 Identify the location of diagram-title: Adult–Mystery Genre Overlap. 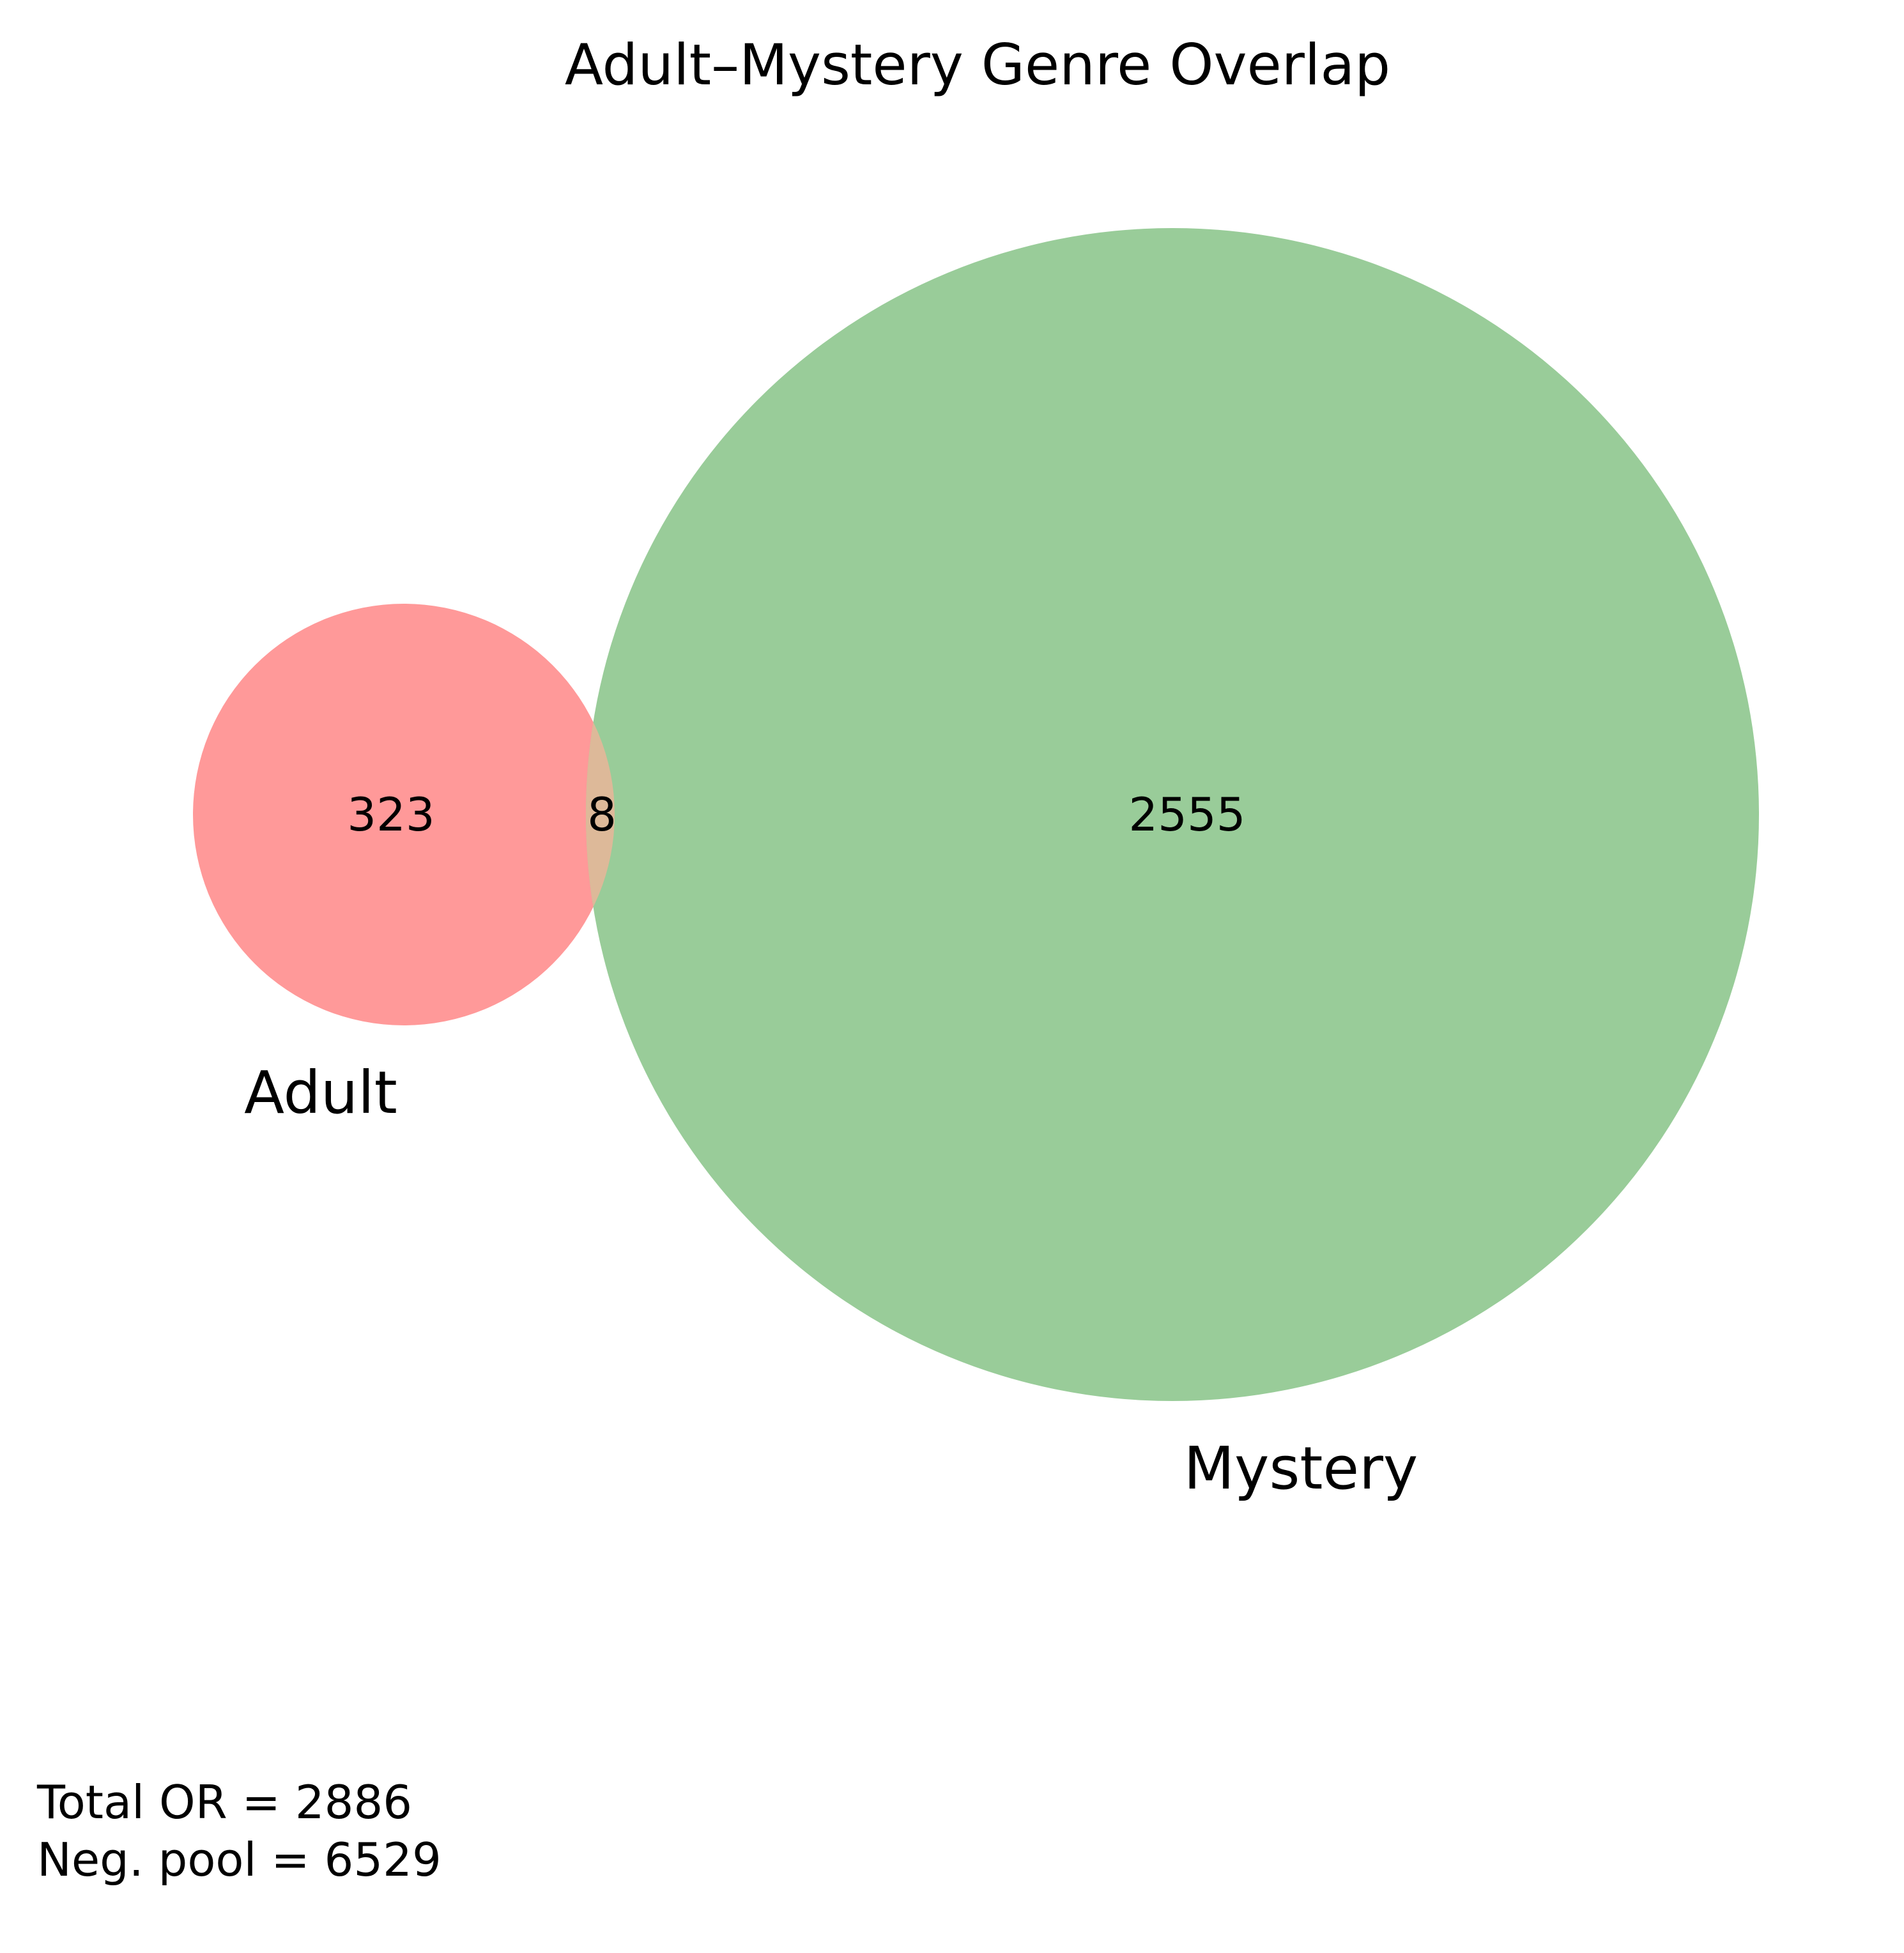
(977, 65).